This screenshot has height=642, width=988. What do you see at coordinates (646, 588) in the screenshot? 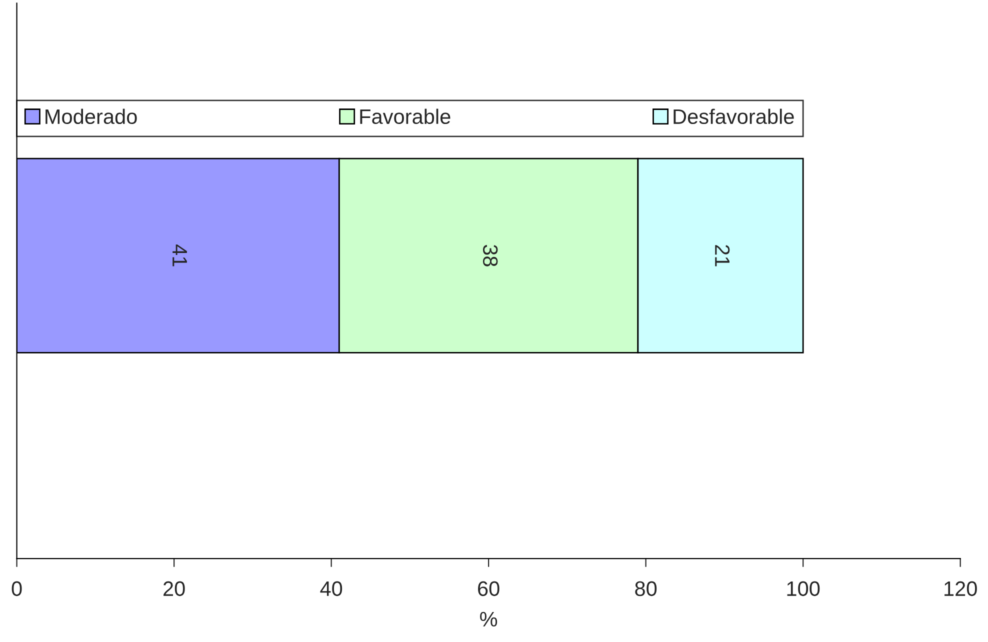
I see `x-tick-label: 80` at bounding box center [646, 588].